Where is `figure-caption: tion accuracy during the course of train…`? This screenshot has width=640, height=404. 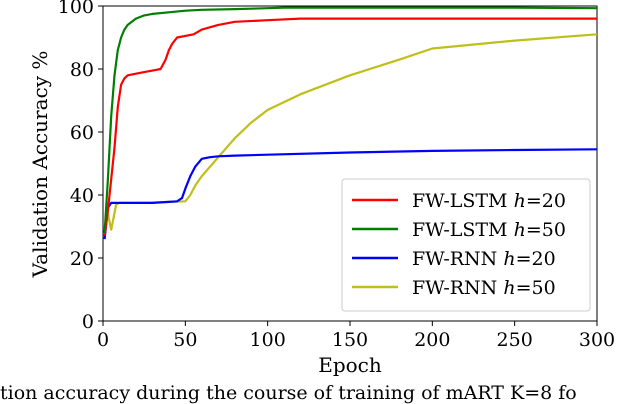 figure-caption: tion accuracy during the course of train… is located at coordinates (288, 393).